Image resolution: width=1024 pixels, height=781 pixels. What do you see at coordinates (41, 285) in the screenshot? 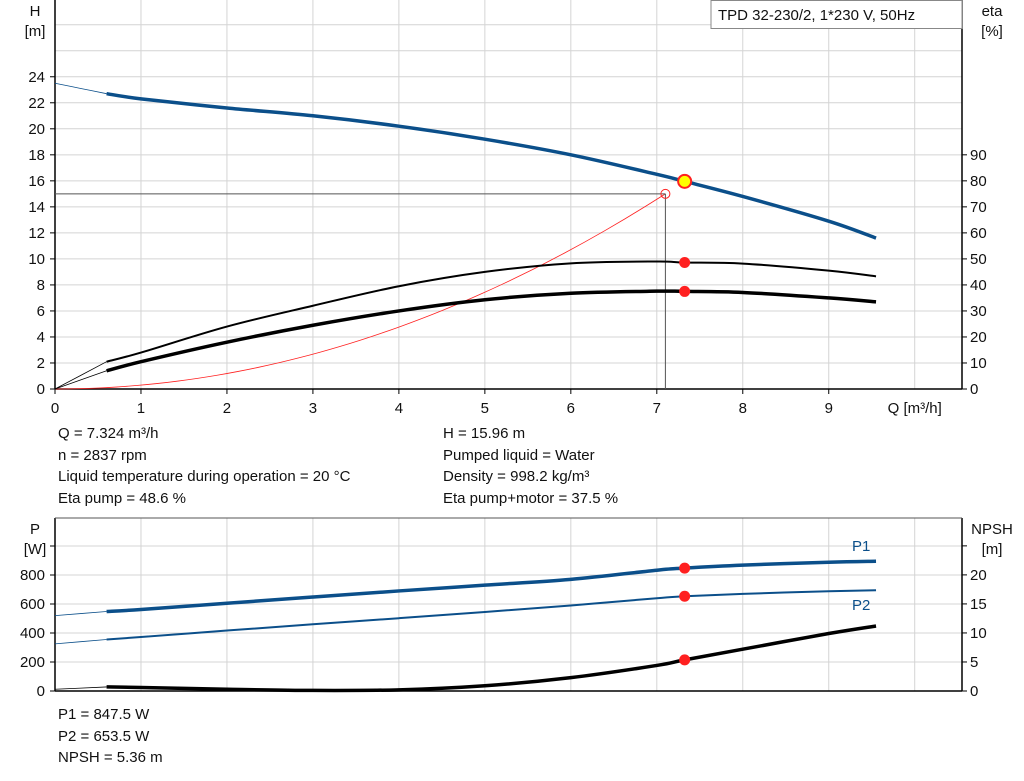
I see `y-left-tick-label: 8` at bounding box center [41, 285].